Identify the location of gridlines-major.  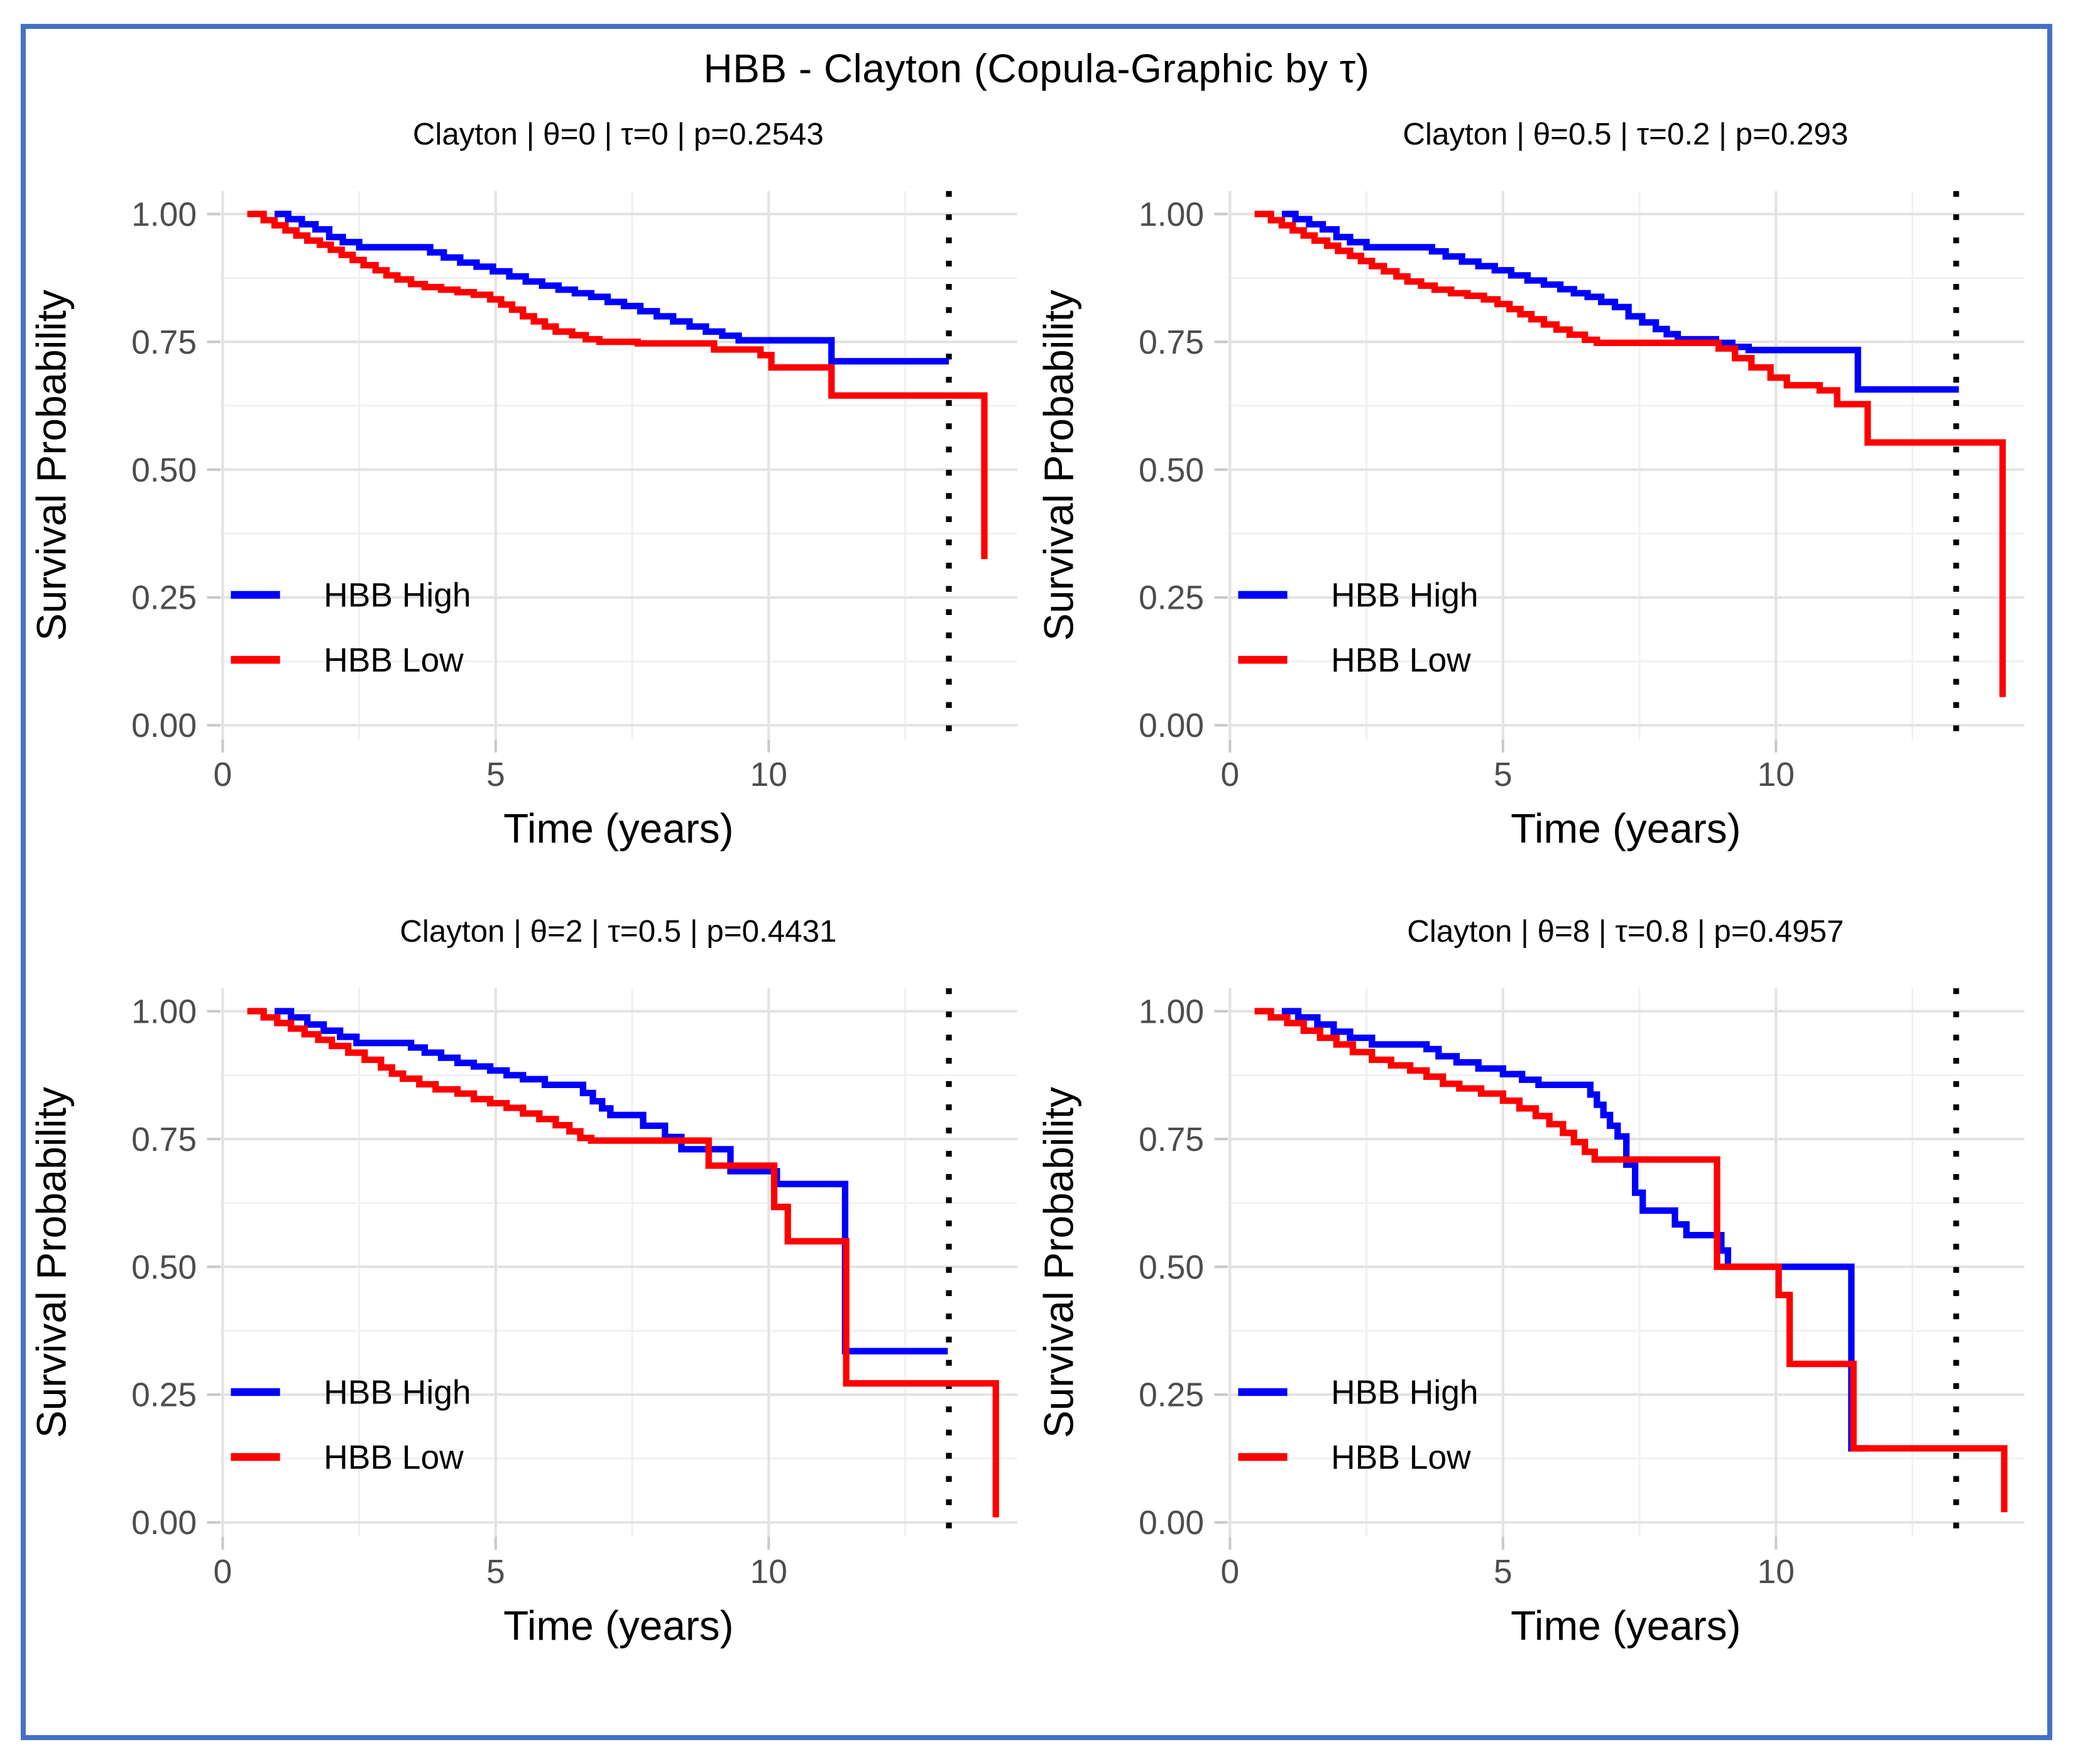
(618, 1262).